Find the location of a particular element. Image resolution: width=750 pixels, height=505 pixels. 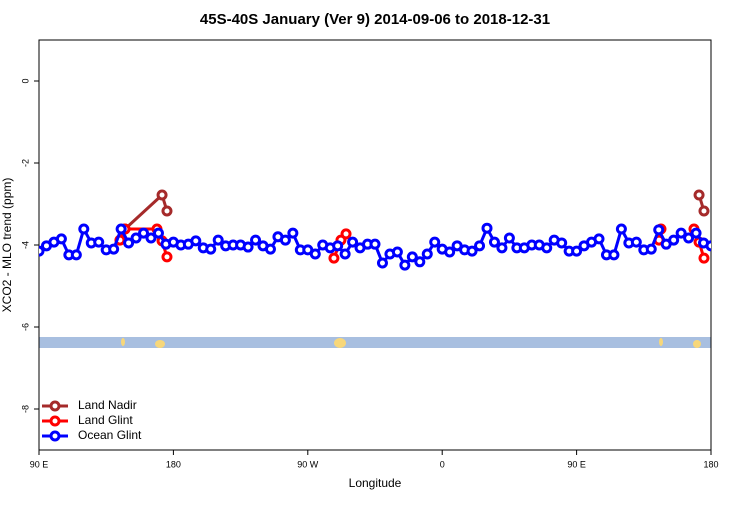

x-tick-label: 0 is located at coordinates (442, 464).